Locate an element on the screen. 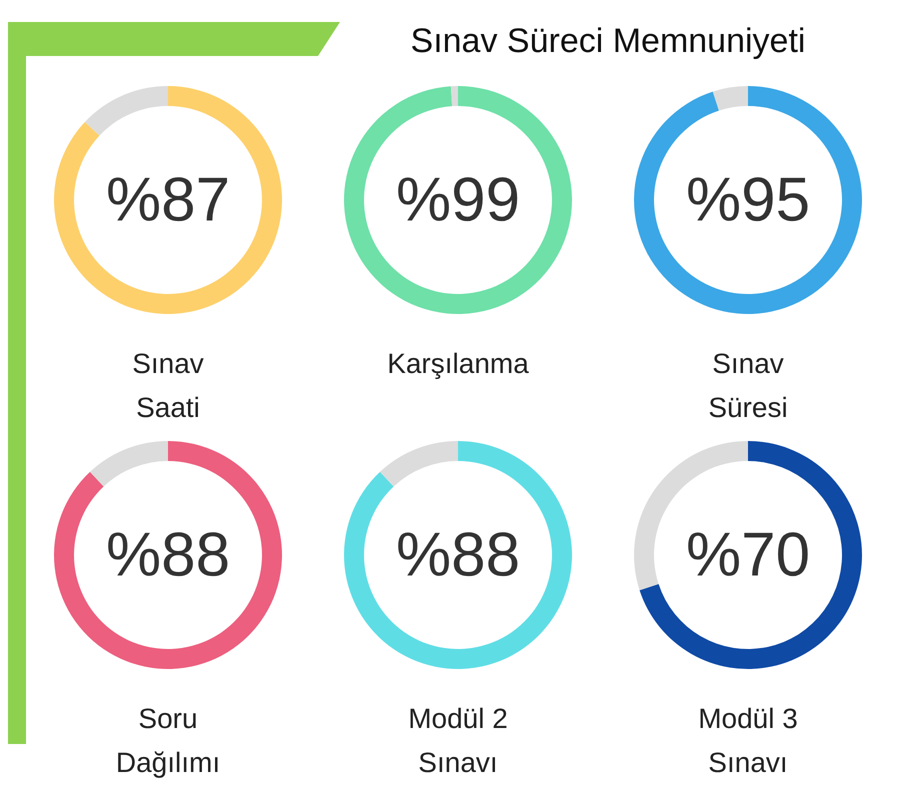  data-label: %70 is located at coordinates (748, 555).